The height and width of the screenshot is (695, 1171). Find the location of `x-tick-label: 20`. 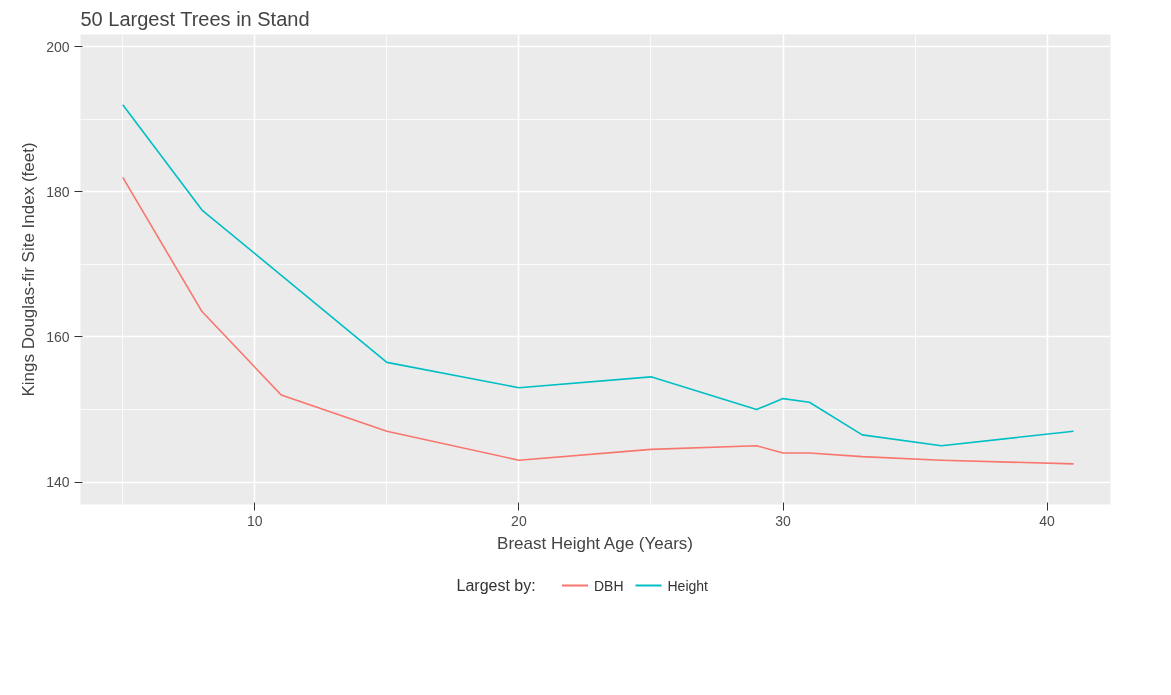

x-tick-label: 20 is located at coordinates (519, 520).